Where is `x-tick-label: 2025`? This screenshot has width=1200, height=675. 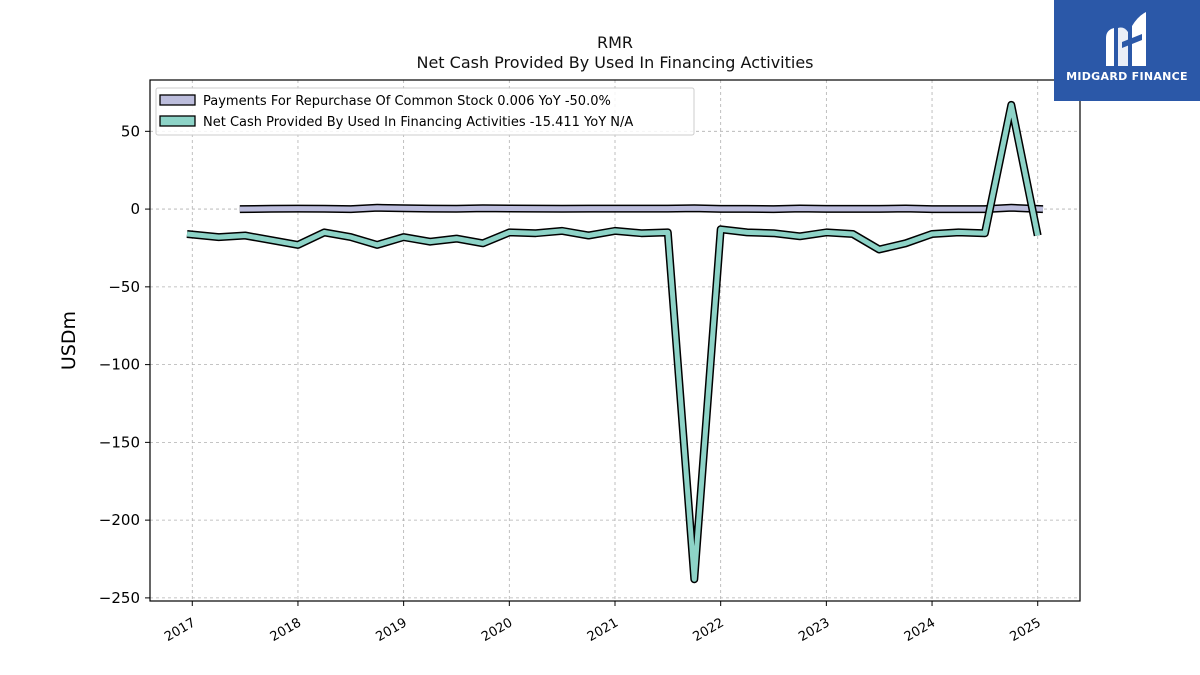 x-tick-label: 2025 is located at coordinates (1026, 630).